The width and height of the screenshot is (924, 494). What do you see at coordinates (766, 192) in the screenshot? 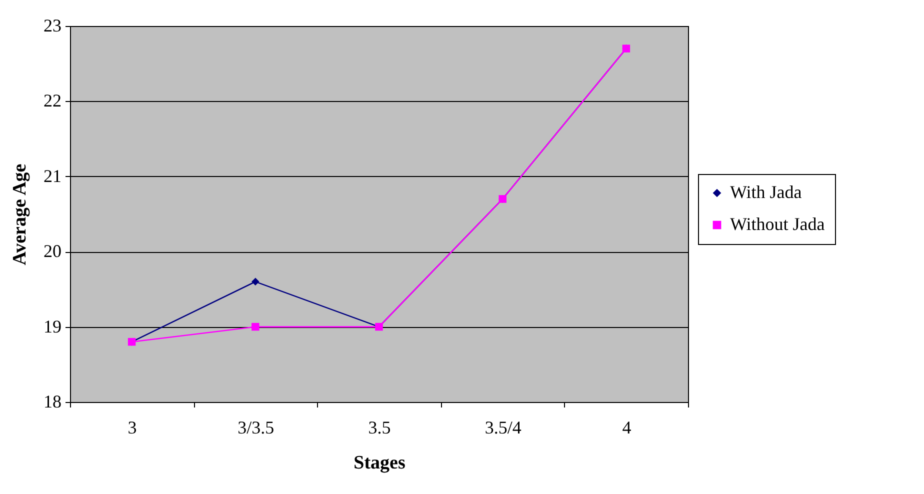
I see `legend-label: With Jada` at bounding box center [766, 192].